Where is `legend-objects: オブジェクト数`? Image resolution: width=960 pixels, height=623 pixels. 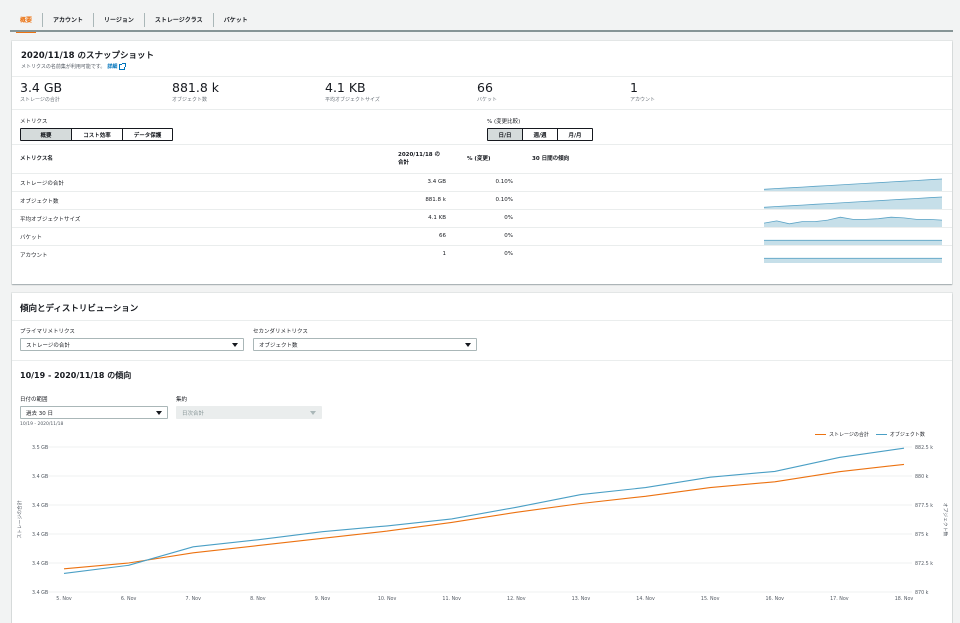
legend-objects: オブジェクト数 is located at coordinates (907, 435).